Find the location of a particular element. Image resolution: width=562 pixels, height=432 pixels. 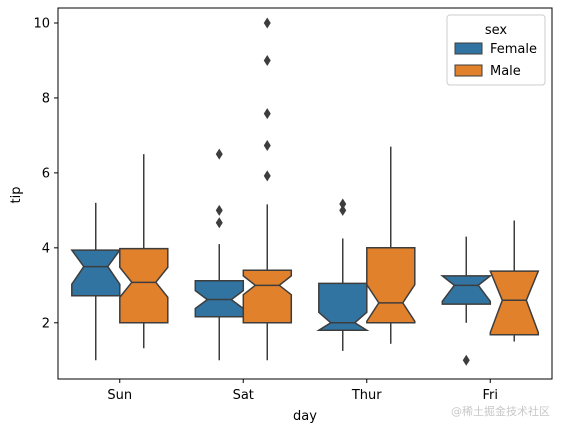

legend-swatch-male is located at coordinates (468, 70).